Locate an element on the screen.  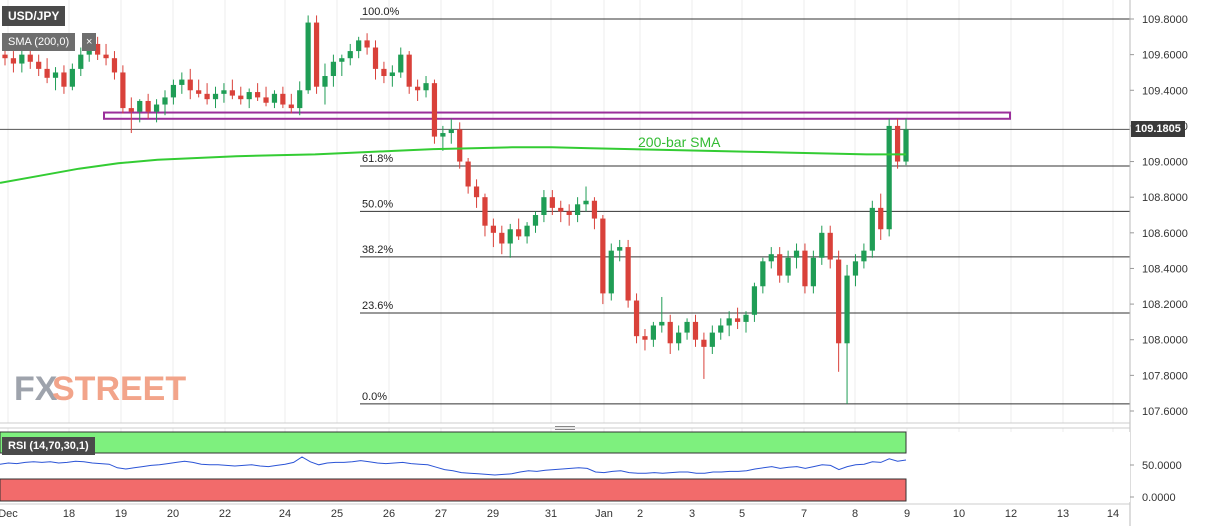
sma-indicator-tag: SMA (200,0) is located at coordinates (39, 42).